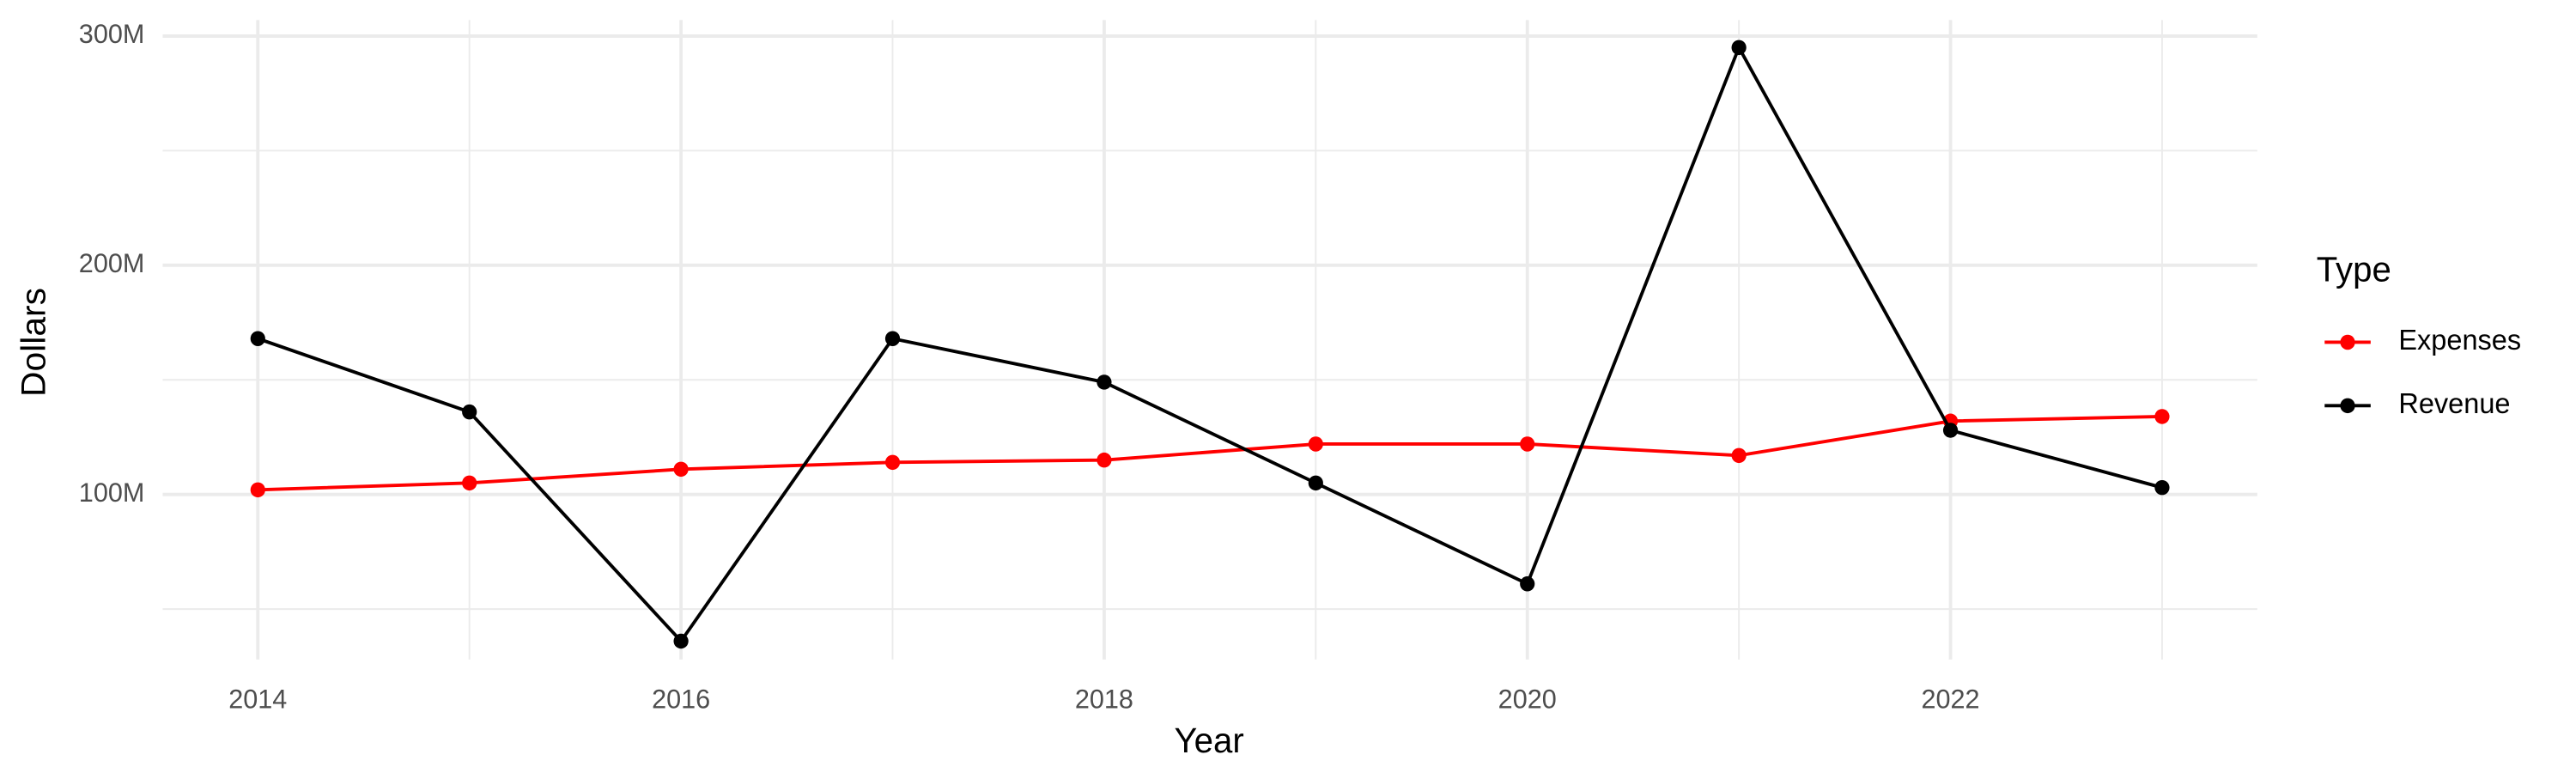 This screenshot has height=773, width=2576. I want to click on x-axis-title: Year, so click(1210, 740).